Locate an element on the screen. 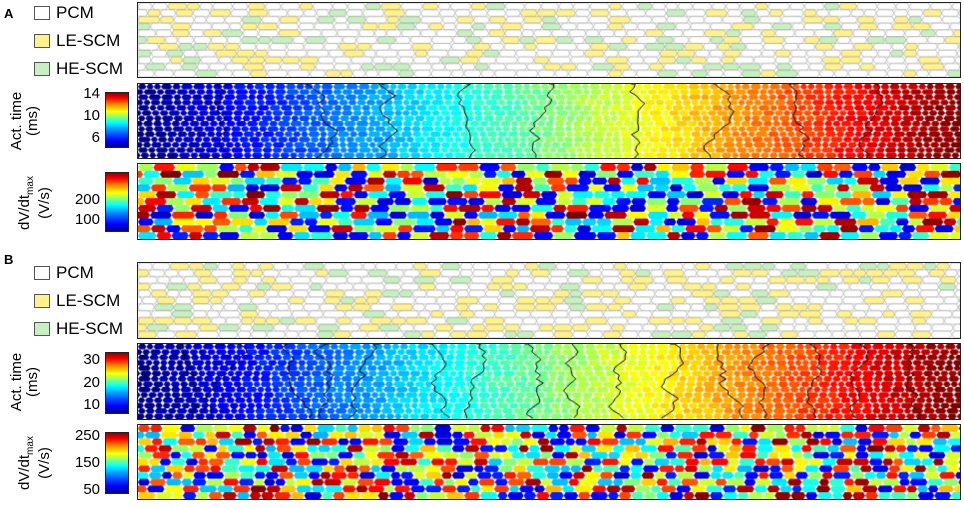 The image size is (964, 508). tick-50: 50 is located at coordinates (91, 489).